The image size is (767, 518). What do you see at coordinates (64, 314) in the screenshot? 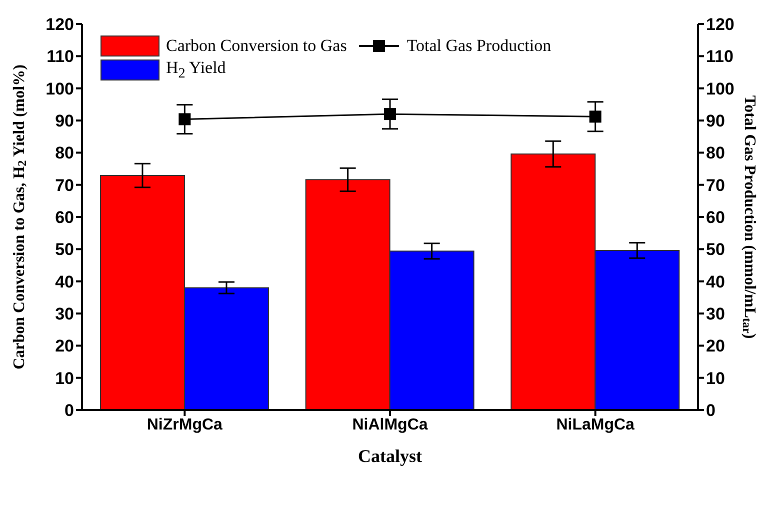
I see `y-tick-label: 30` at bounding box center [64, 314].